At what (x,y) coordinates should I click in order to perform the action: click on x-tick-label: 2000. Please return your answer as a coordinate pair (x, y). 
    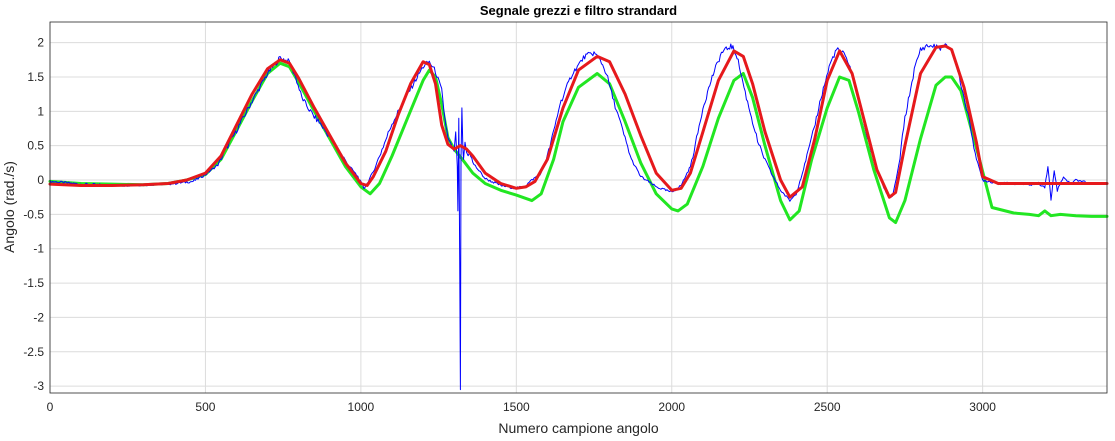
    Looking at the image, I should click on (671, 407).